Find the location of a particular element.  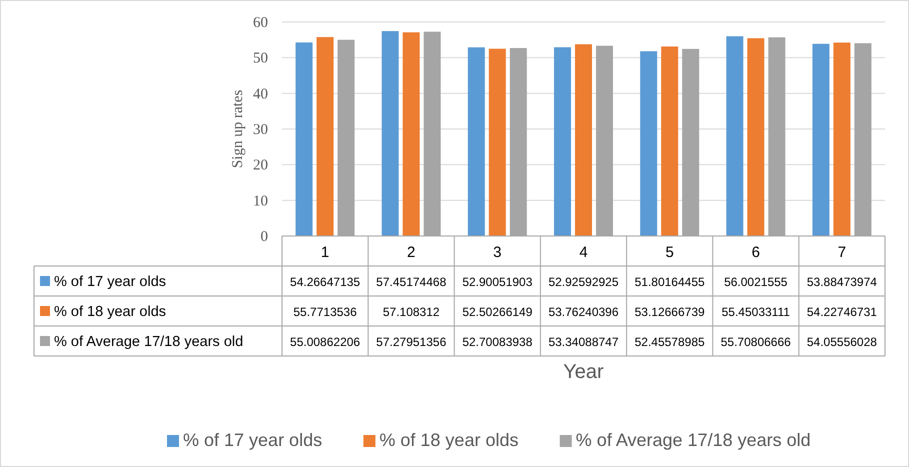

data-label: 55.70806666 is located at coordinates (756, 342).